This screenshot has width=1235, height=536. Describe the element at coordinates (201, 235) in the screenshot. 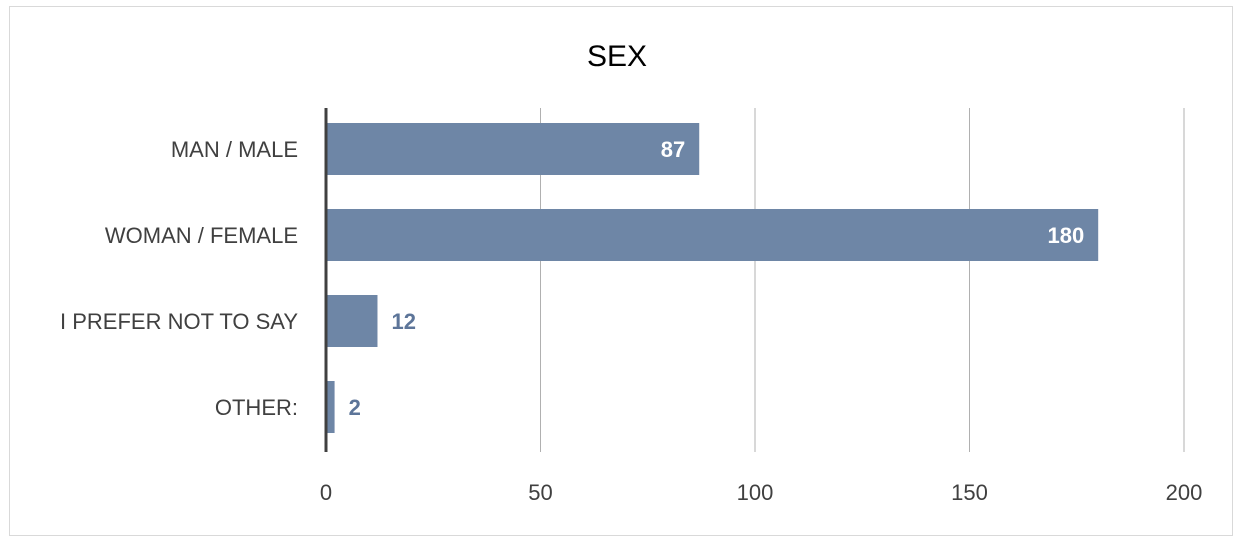

I see `category-label: WOMAN / FEMALE` at that location.